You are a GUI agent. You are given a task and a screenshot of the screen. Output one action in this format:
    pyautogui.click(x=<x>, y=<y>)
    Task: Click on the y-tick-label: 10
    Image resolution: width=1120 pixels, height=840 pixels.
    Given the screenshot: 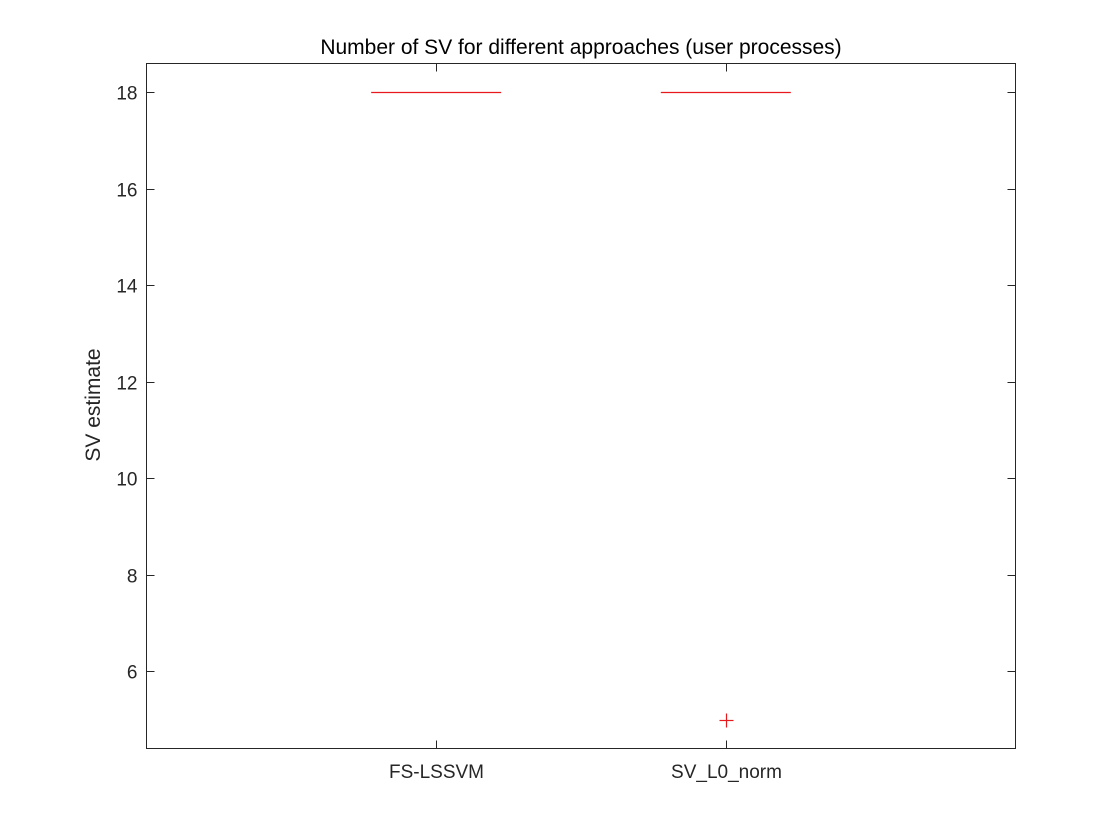 What is the action you would take?
    pyautogui.click(x=126, y=480)
    